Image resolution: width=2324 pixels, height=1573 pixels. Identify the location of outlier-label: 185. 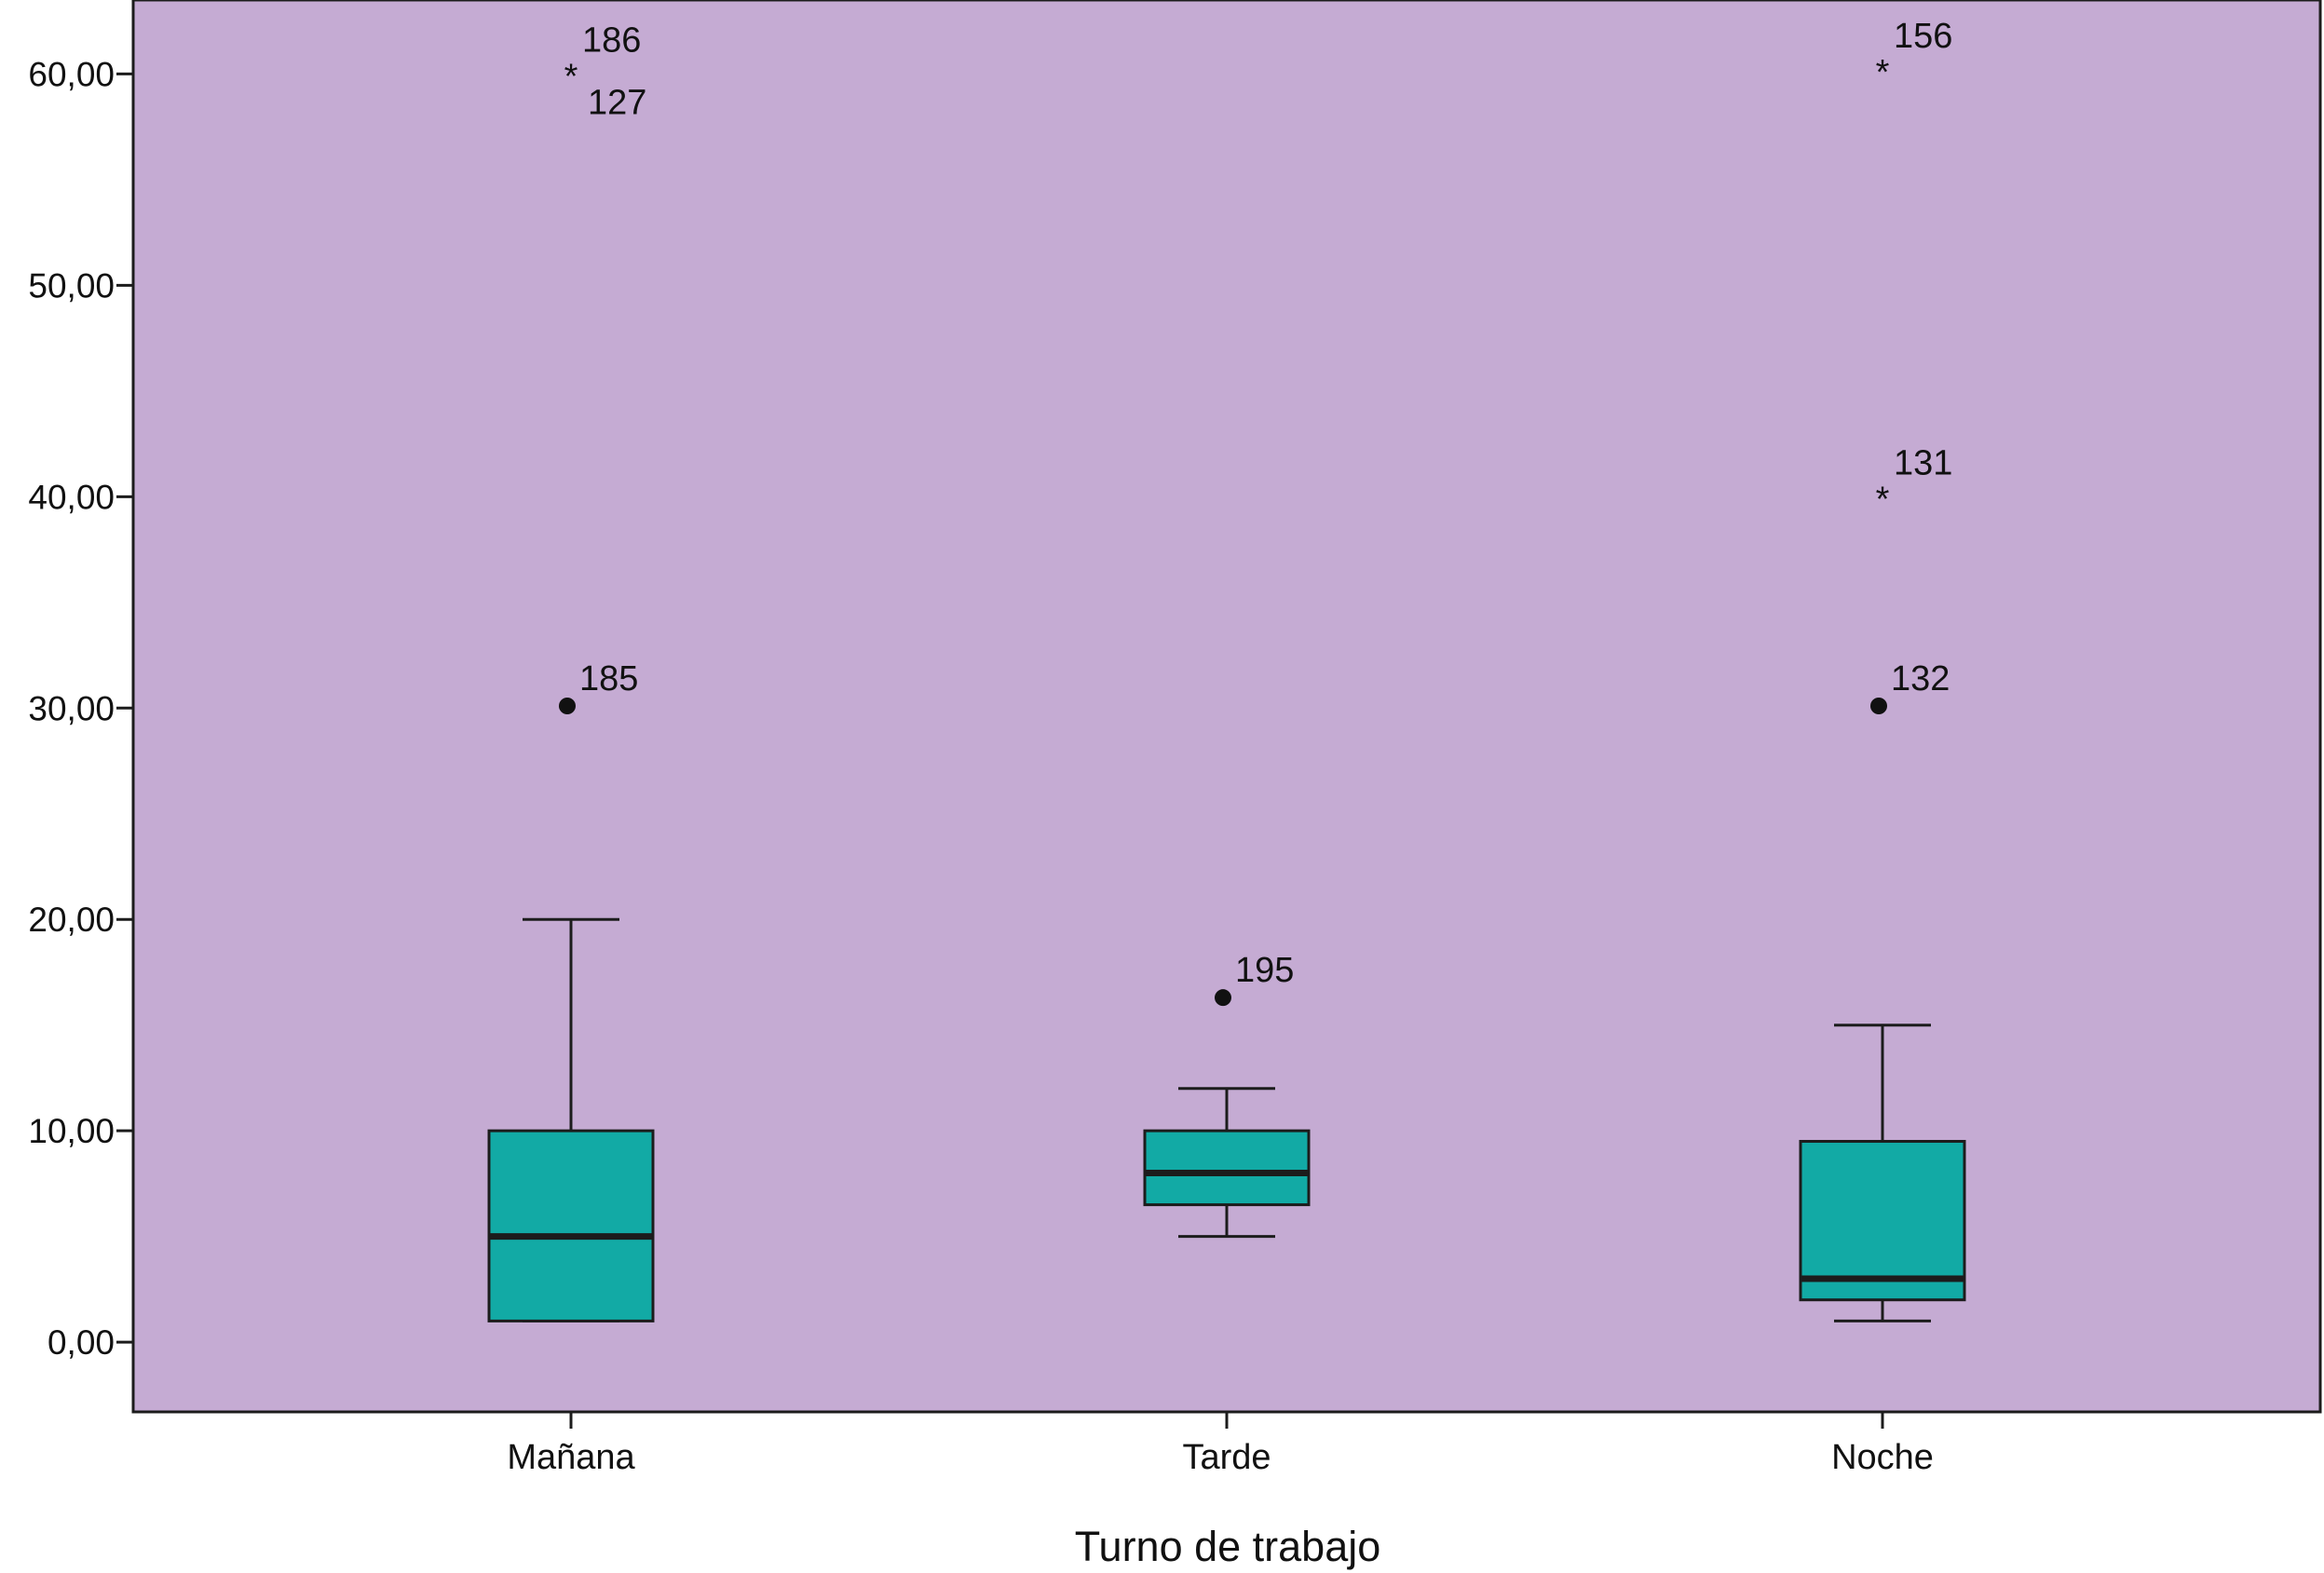
(608, 678).